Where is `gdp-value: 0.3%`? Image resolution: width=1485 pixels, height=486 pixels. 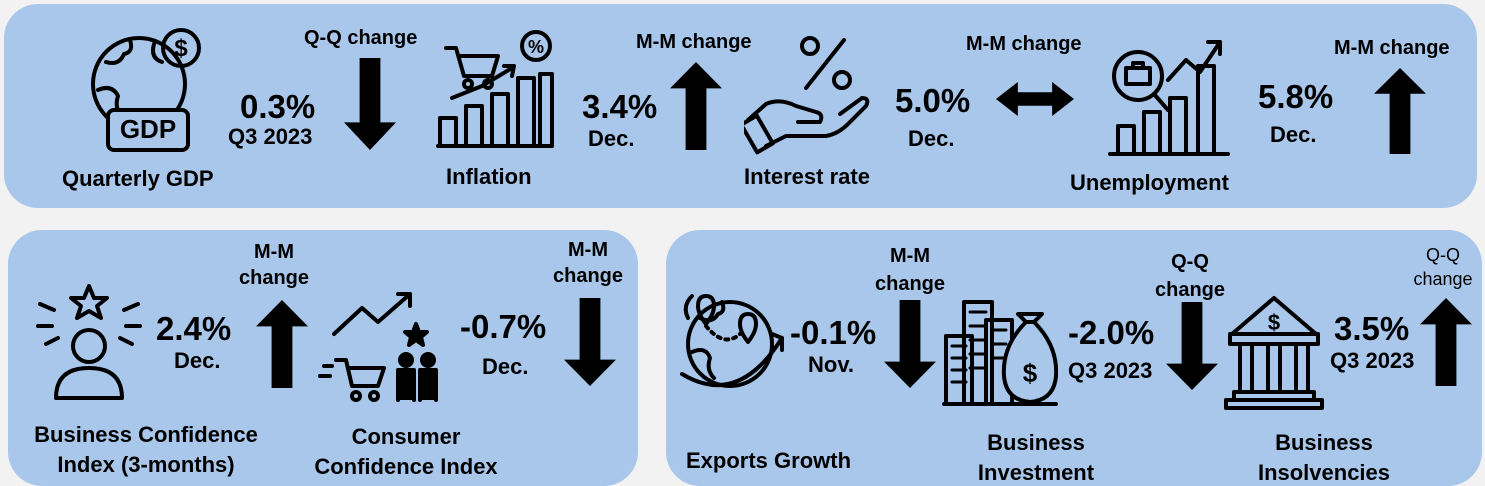 gdp-value: 0.3% is located at coordinates (278, 106).